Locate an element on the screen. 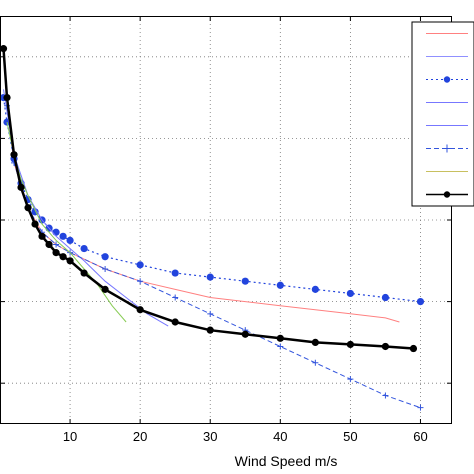  legend is located at coordinates (442, 114).